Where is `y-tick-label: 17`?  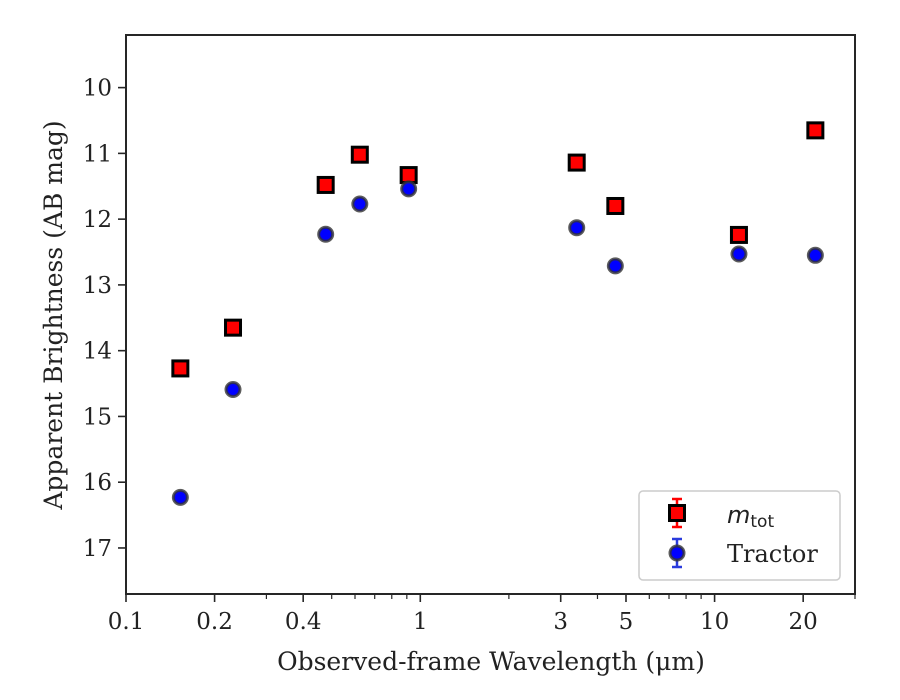
y-tick-label: 17 is located at coordinates (97, 549).